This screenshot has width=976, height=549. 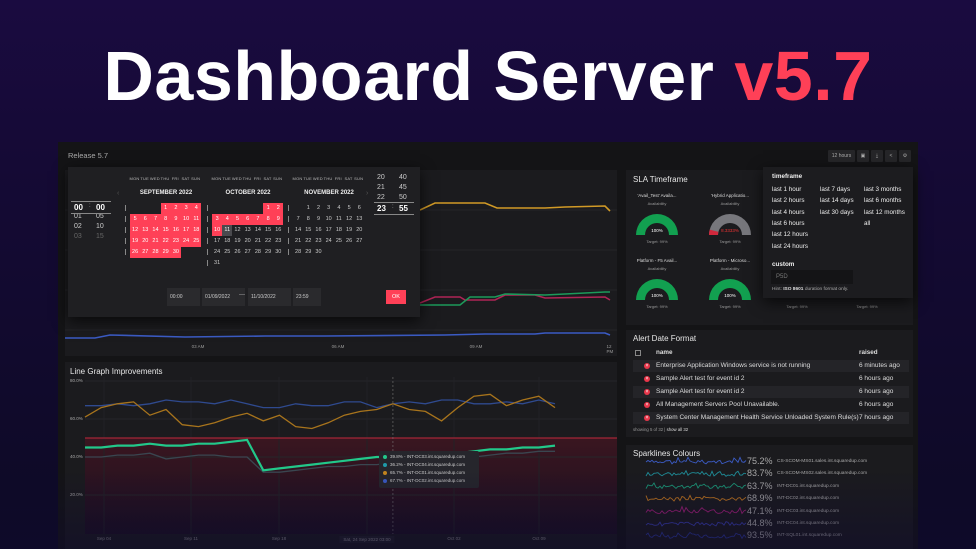 I want to click on calendar-day: 22, so click(x=165, y=241).